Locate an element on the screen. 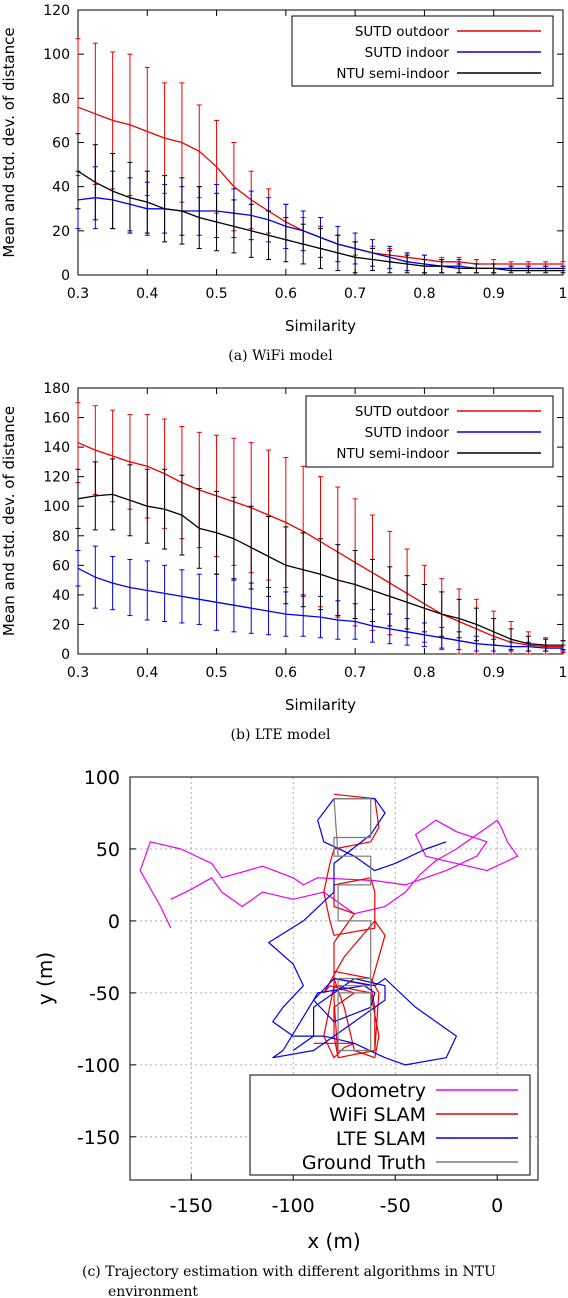 The height and width of the screenshot is (1298, 568). figure-caption: (a) WiFi model is located at coordinates (280, 356).